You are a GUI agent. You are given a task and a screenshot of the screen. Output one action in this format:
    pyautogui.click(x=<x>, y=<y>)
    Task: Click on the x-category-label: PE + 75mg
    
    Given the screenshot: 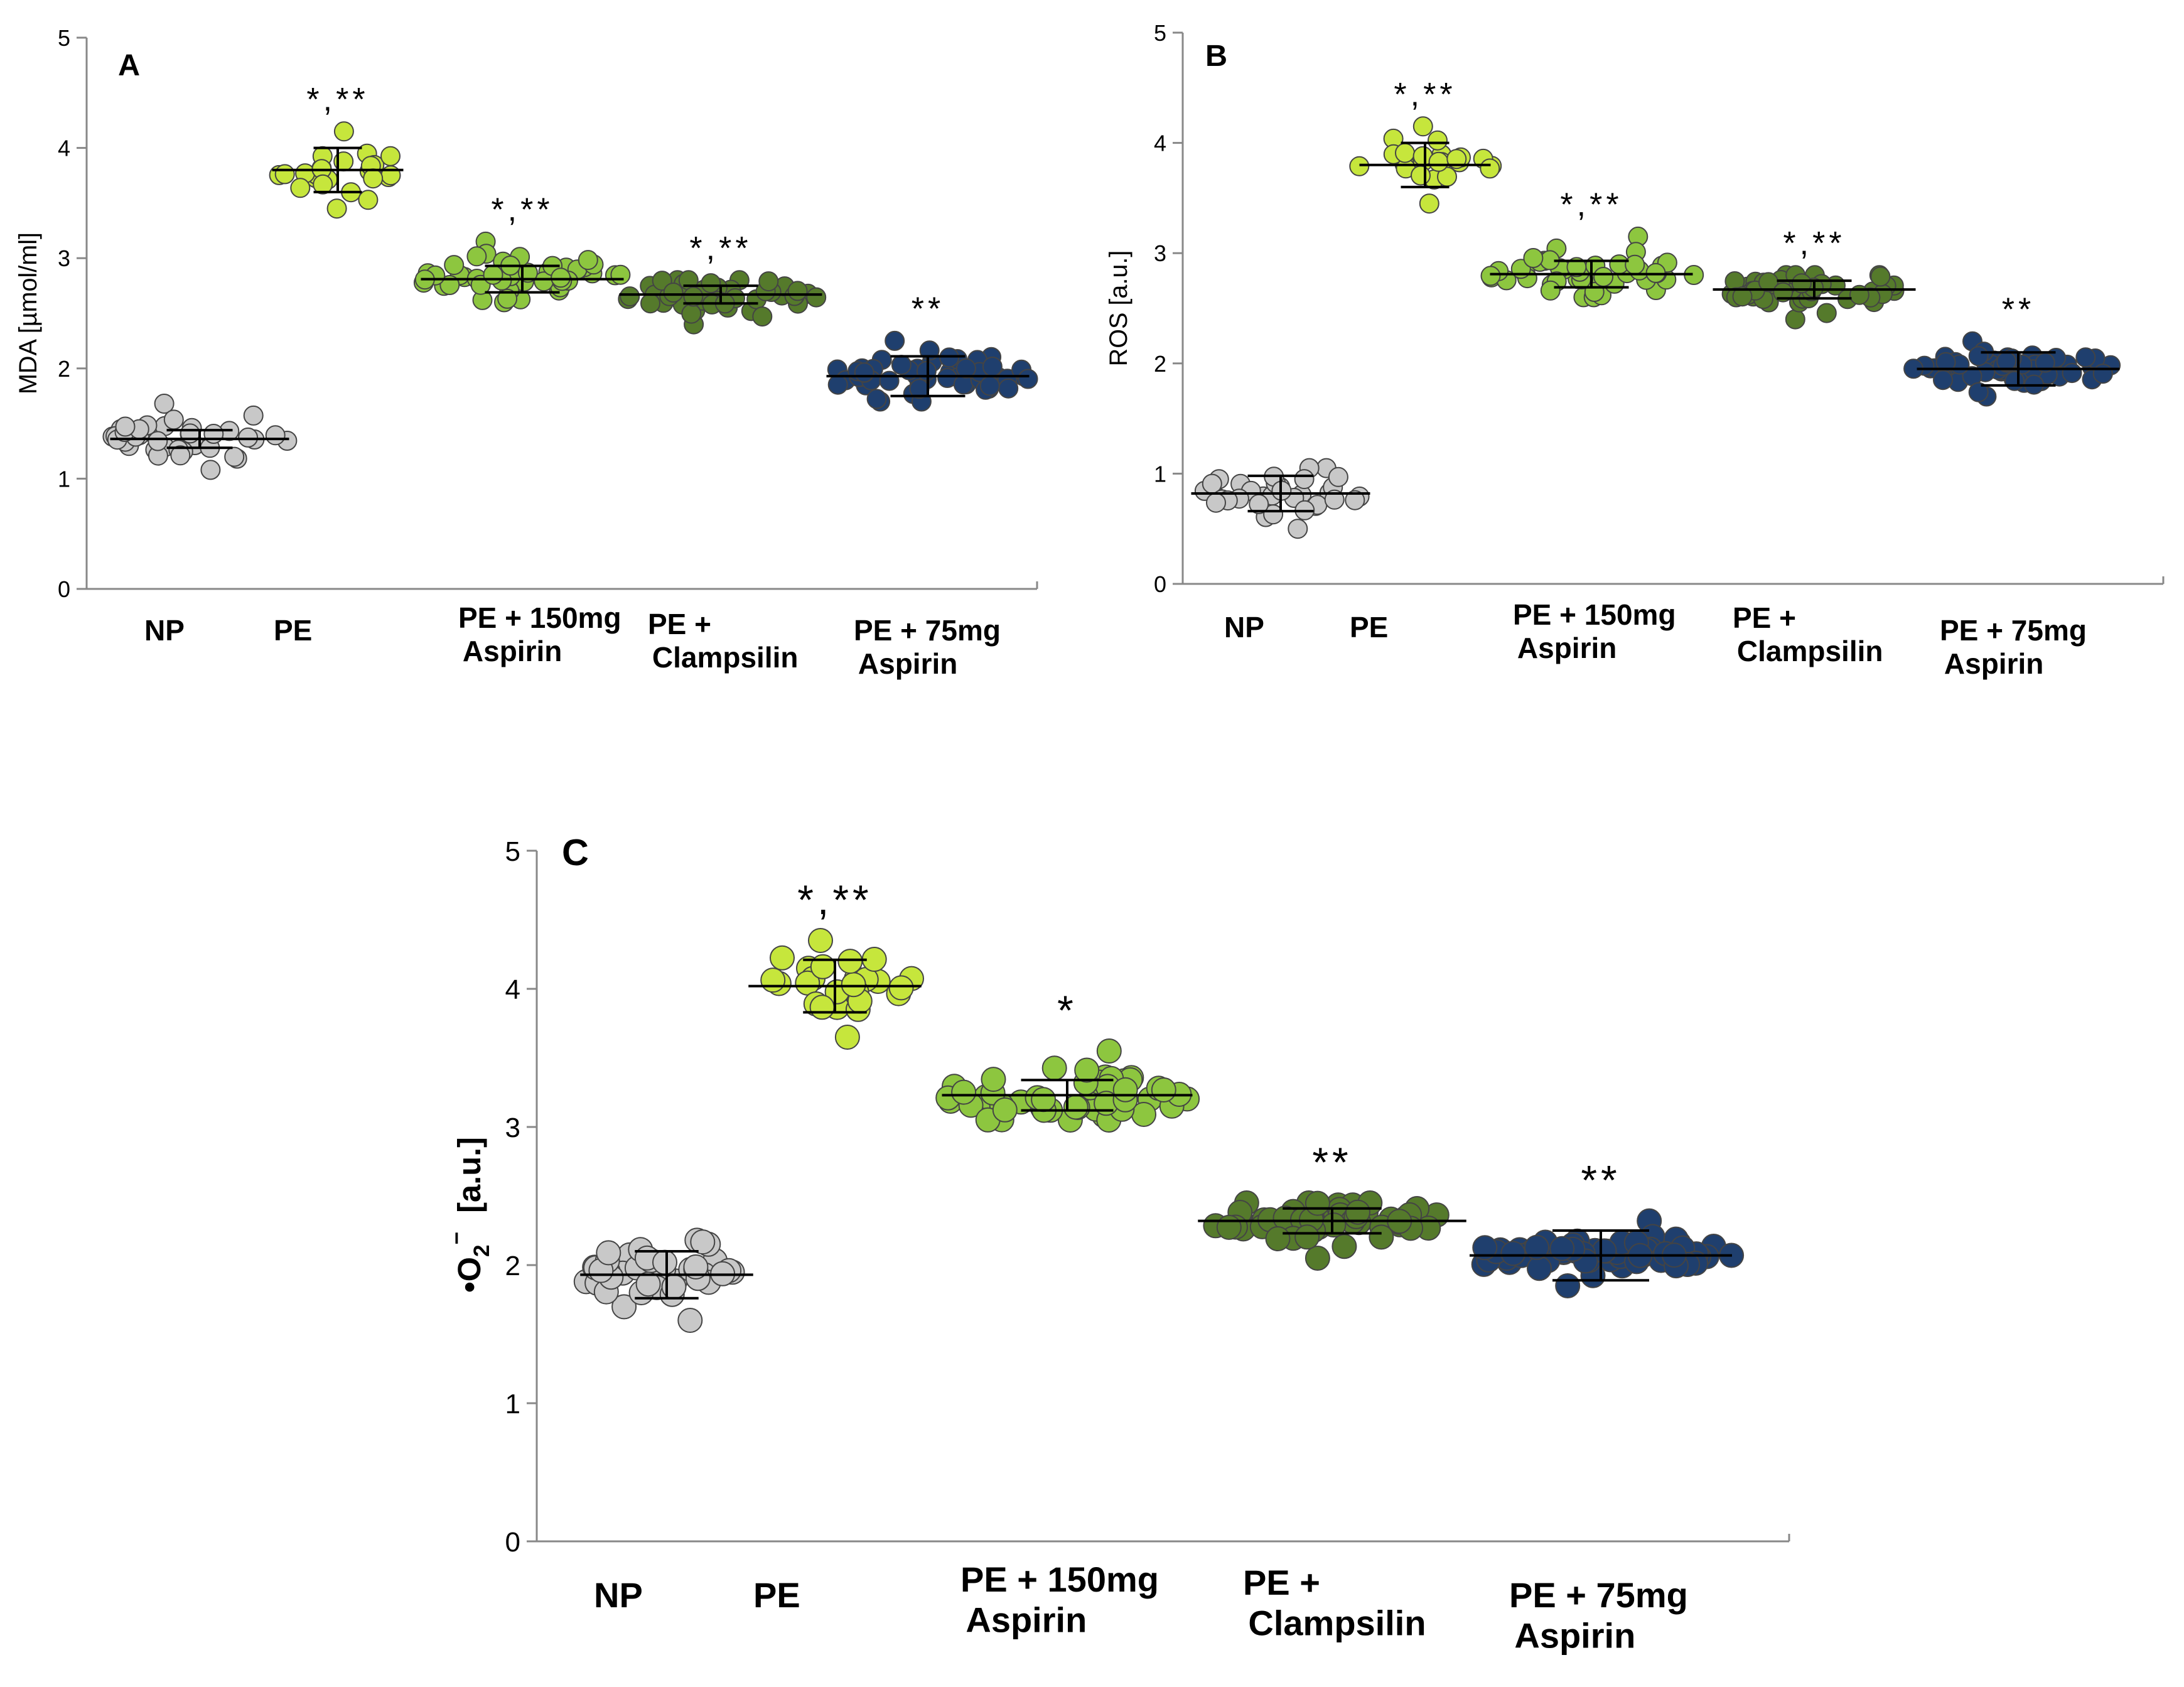 What is the action you would take?
    pyautogui.click(x=2013, y=630)
    